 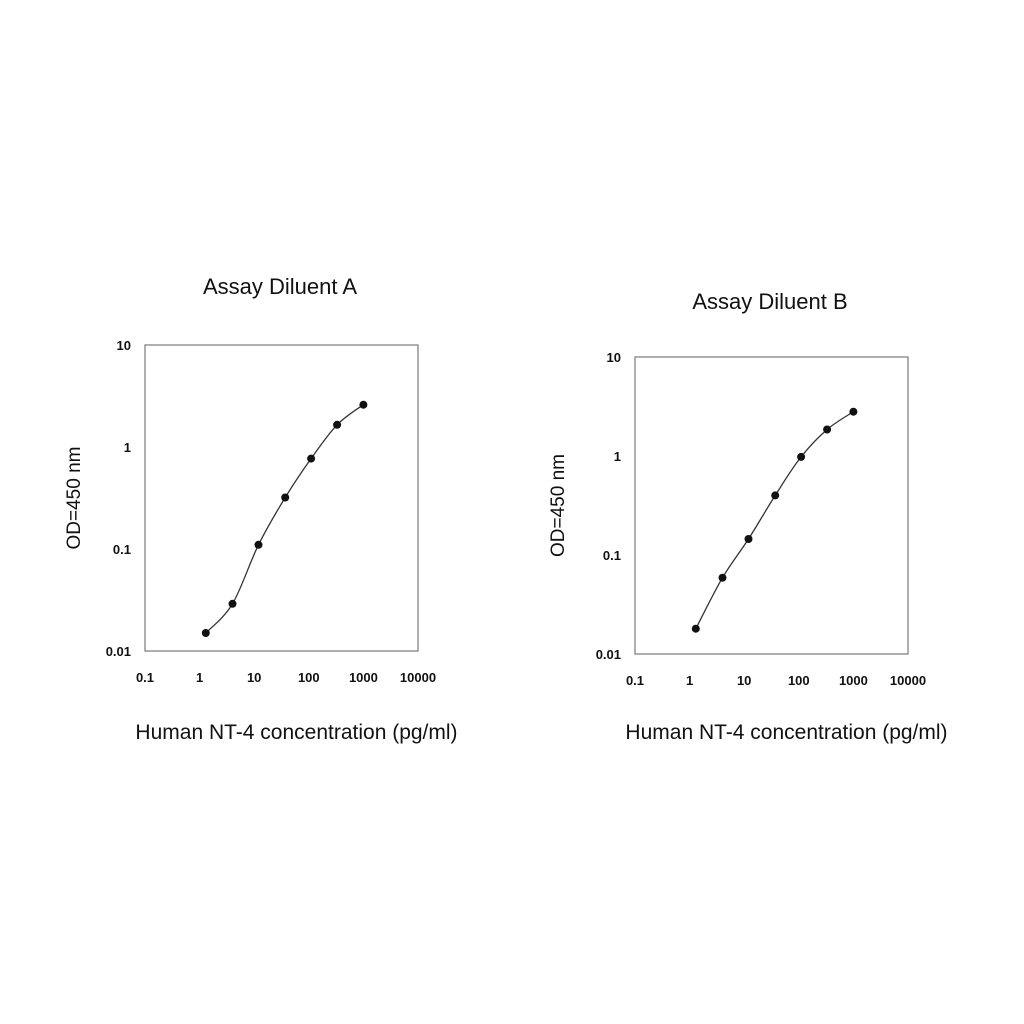 I want to click on chart-title: Assay Diluent B, so click(x=769, y=301).